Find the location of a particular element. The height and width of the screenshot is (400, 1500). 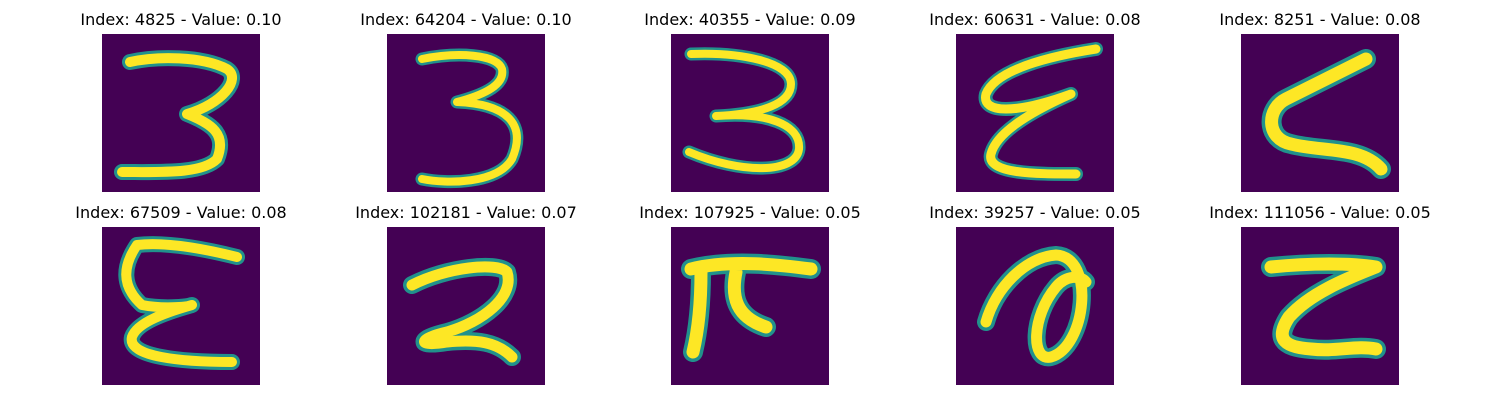

panel-0: Index: 4825 - Value: 0.10 is located at coordinates (181, 103).